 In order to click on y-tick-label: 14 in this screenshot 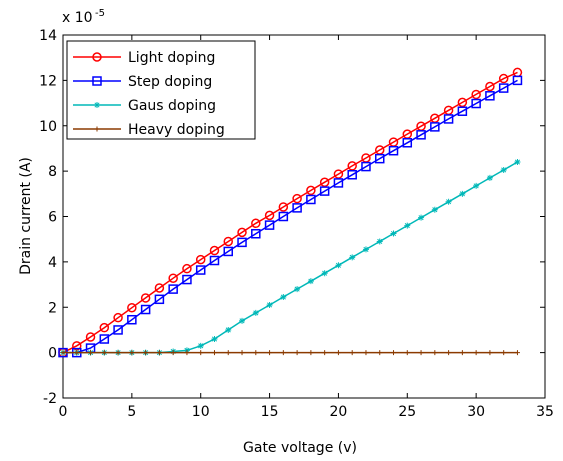, I will do `click(48, 36)`.